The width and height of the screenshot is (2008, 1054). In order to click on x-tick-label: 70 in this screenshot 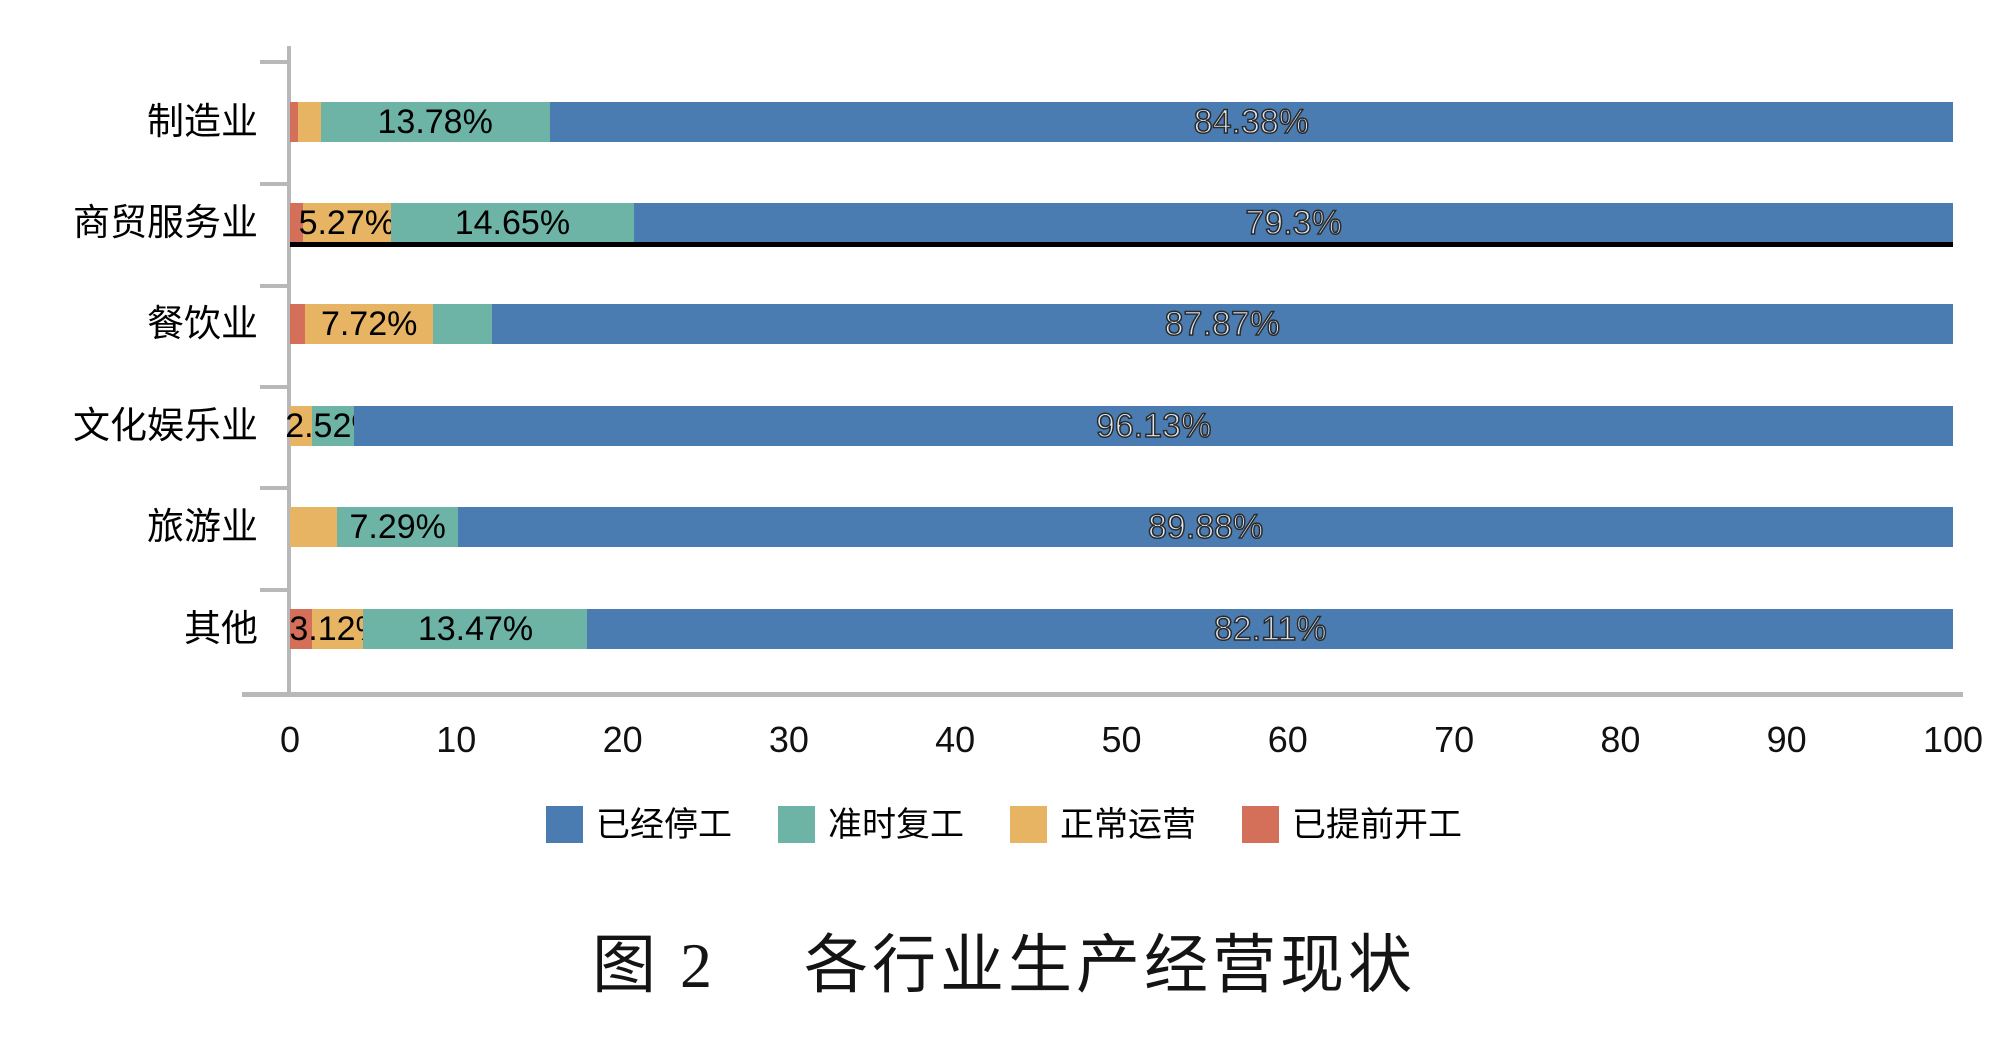, I will do `click(1454, 739)`.